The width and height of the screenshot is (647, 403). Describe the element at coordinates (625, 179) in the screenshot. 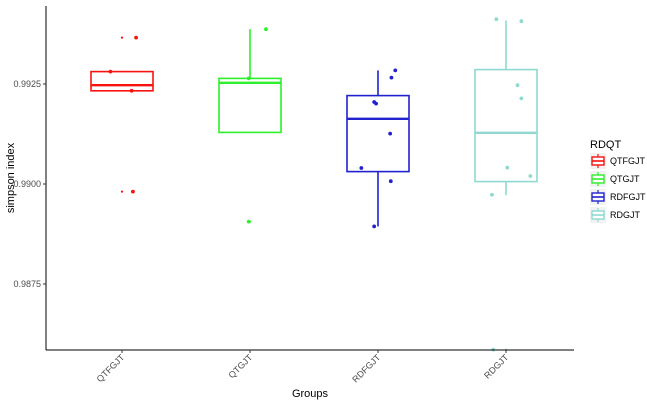

I see `legend-label: QTGJT` at that location.